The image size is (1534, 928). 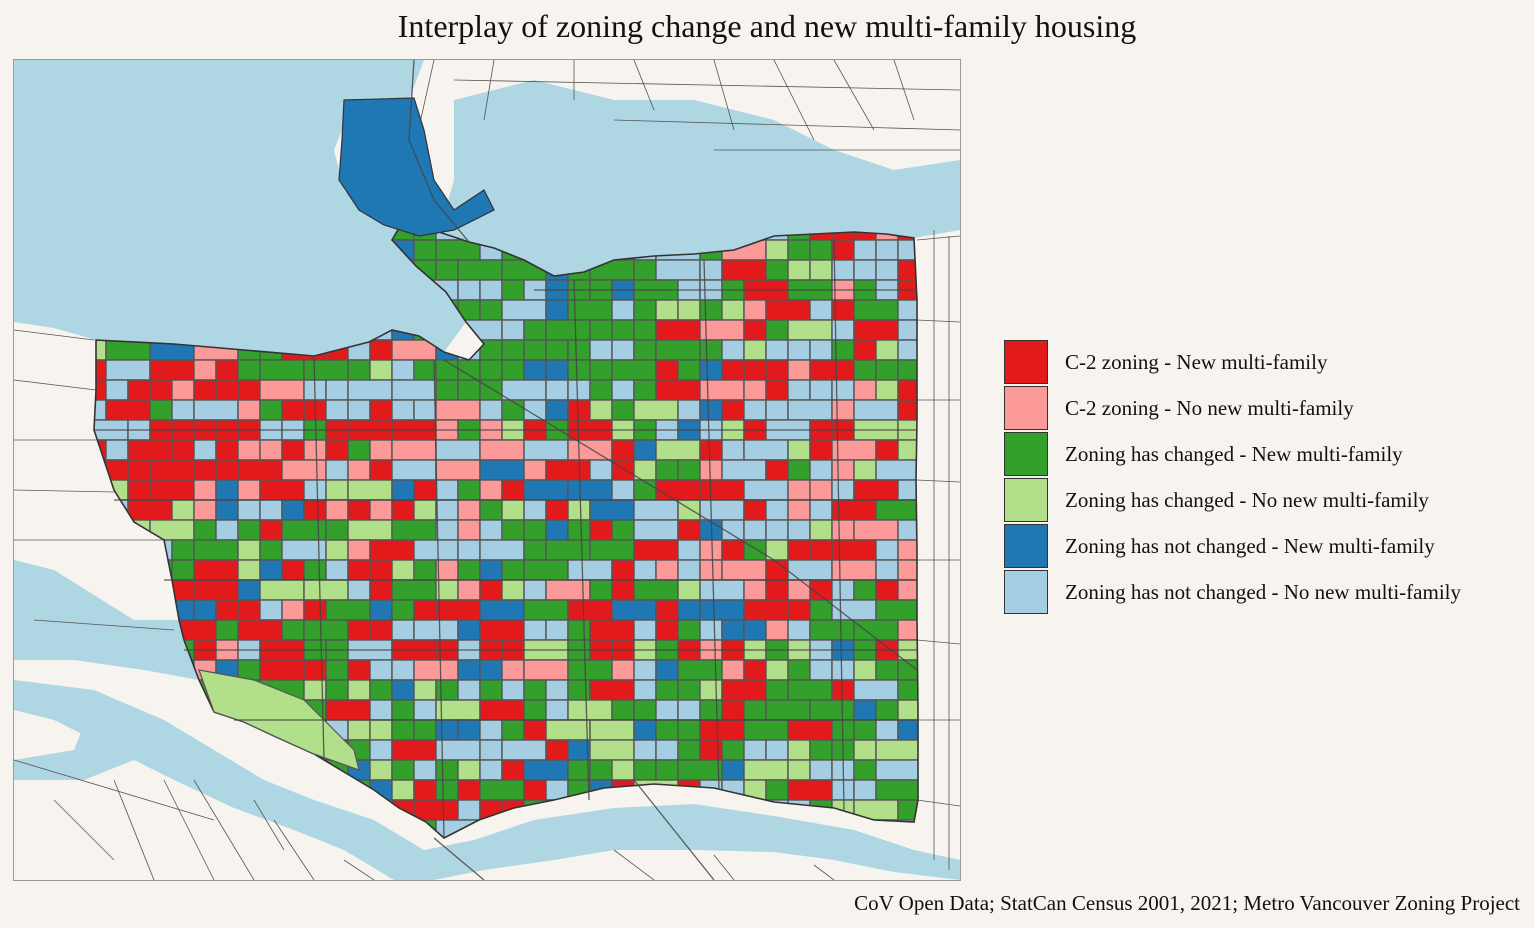 What do you see at coordinates (1234, 453) in the screenshot?
I see `legend-label: Zoning has changed - New multi-family` at bounding box center [1234, 453].